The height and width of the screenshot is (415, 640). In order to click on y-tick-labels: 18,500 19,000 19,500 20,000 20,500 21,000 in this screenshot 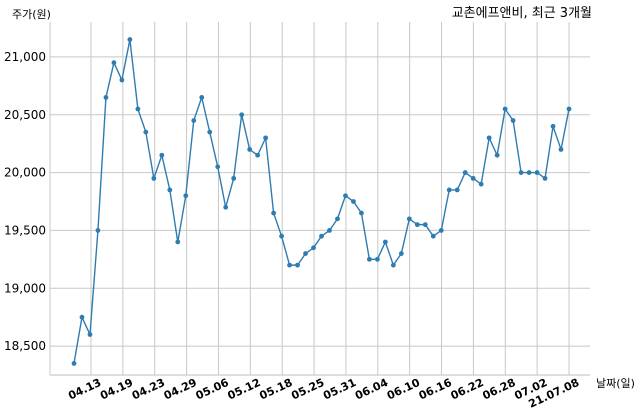, I will do `click(25, 201)`.